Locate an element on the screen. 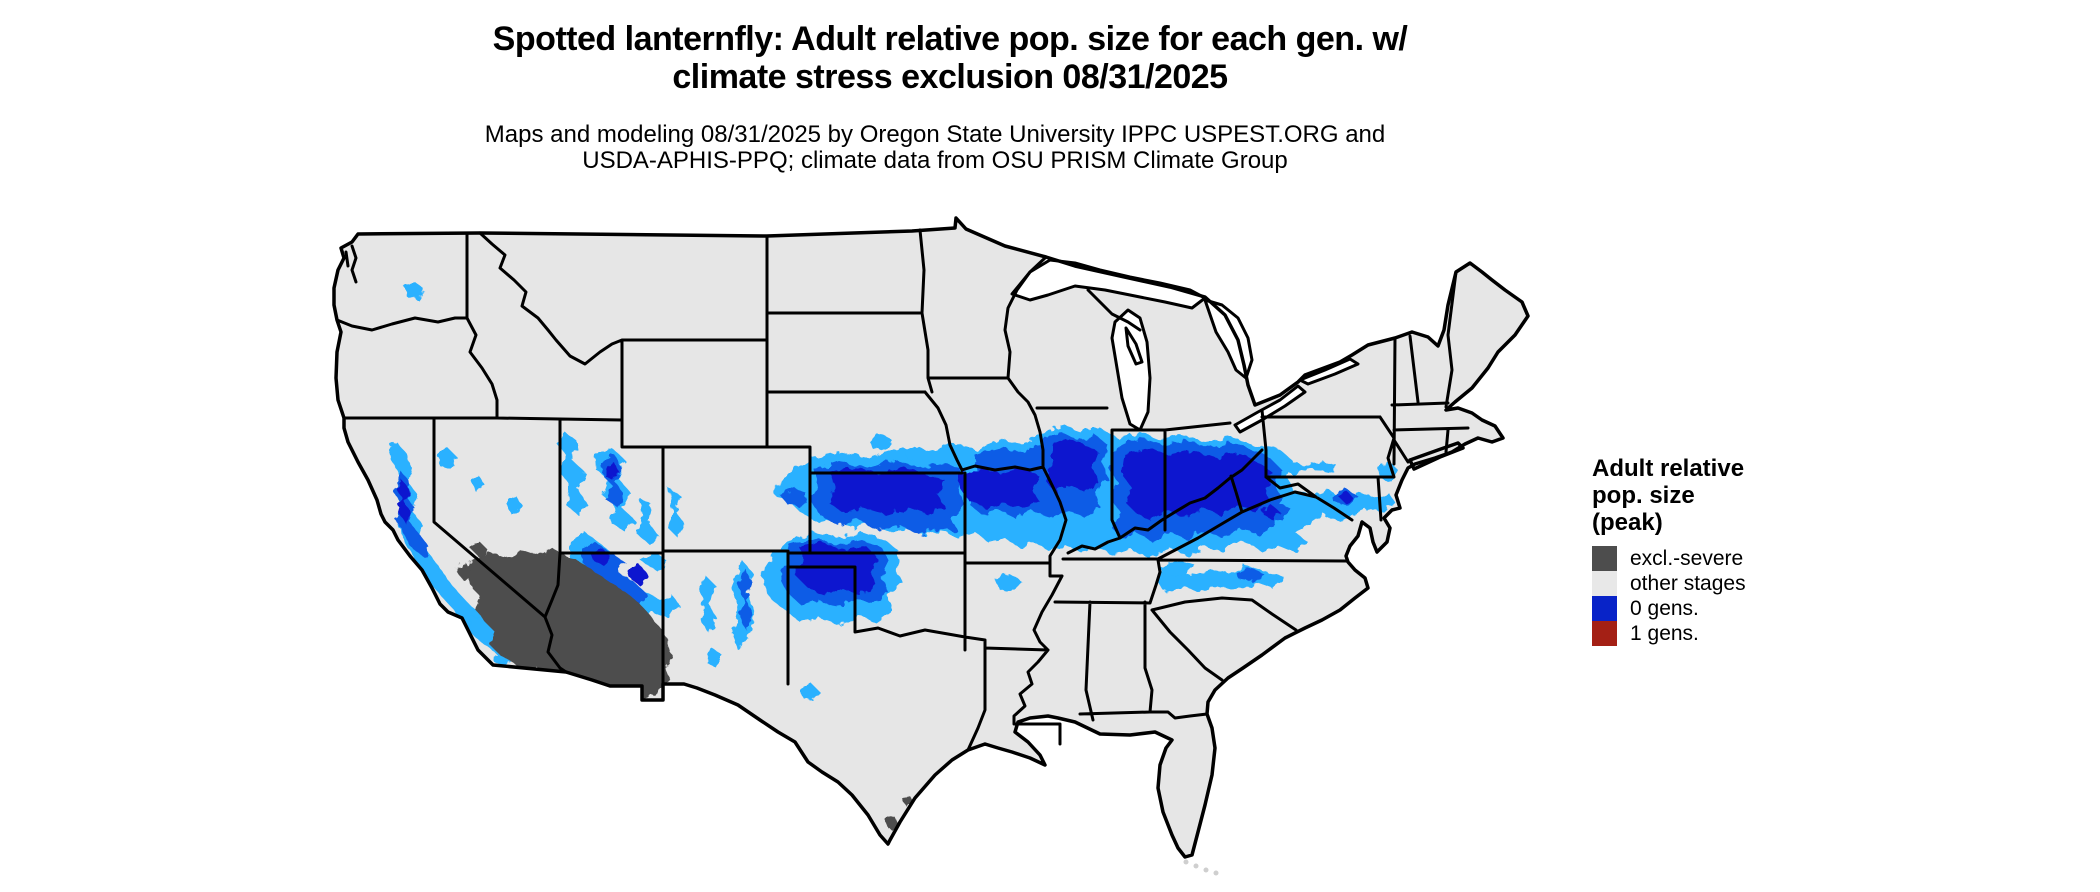  zero-gens-overlay-dark is located at coordinates (875, 517).